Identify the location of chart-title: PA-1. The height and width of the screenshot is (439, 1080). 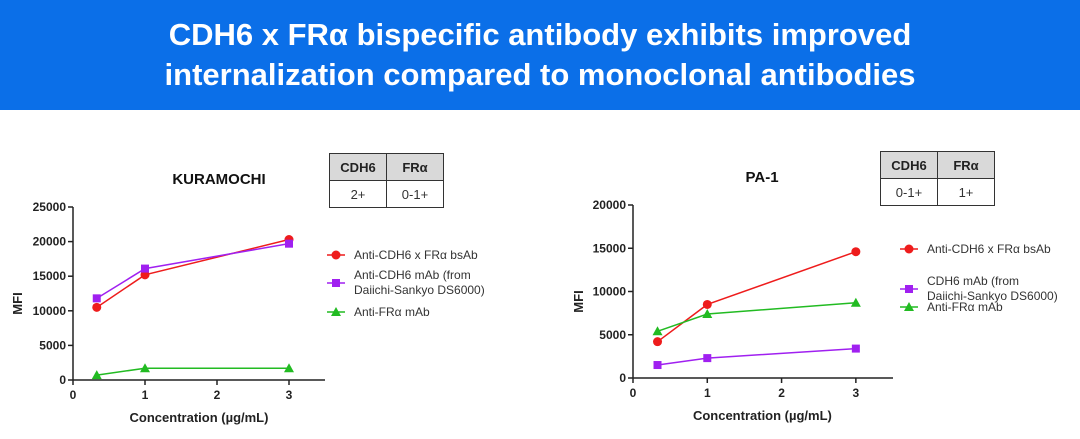
(761, 177).